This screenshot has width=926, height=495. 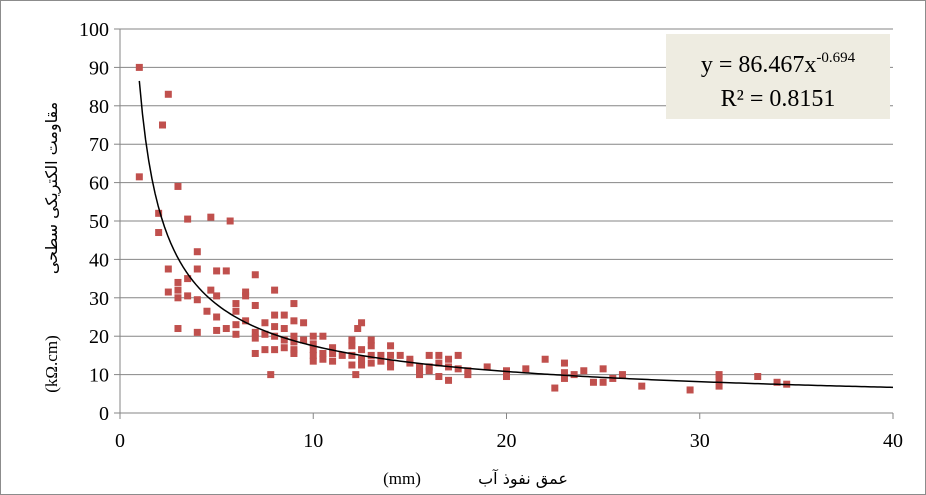 What do you see at coordinates (313, 441) in the screenshot?
I see `x-tick-10: 10` at bounding box center [313, 441].